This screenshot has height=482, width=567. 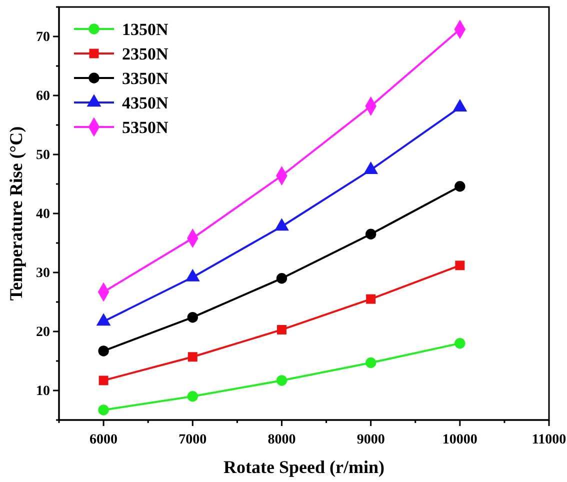 What do you see at coordinates (43, 391) in the screenshot?
I see `y-tick-label: 10` at bounding box center [43, 391].